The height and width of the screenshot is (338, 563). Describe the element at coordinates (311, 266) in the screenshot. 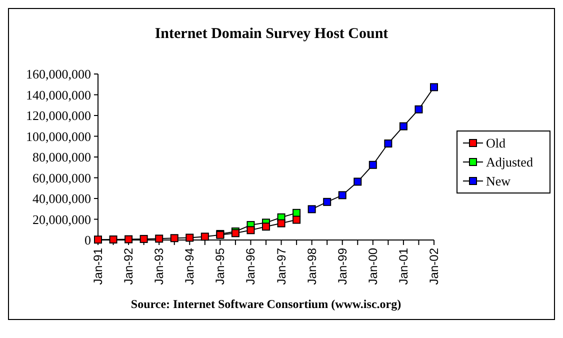

I see `x-tick-label: Jan-98` at that location.